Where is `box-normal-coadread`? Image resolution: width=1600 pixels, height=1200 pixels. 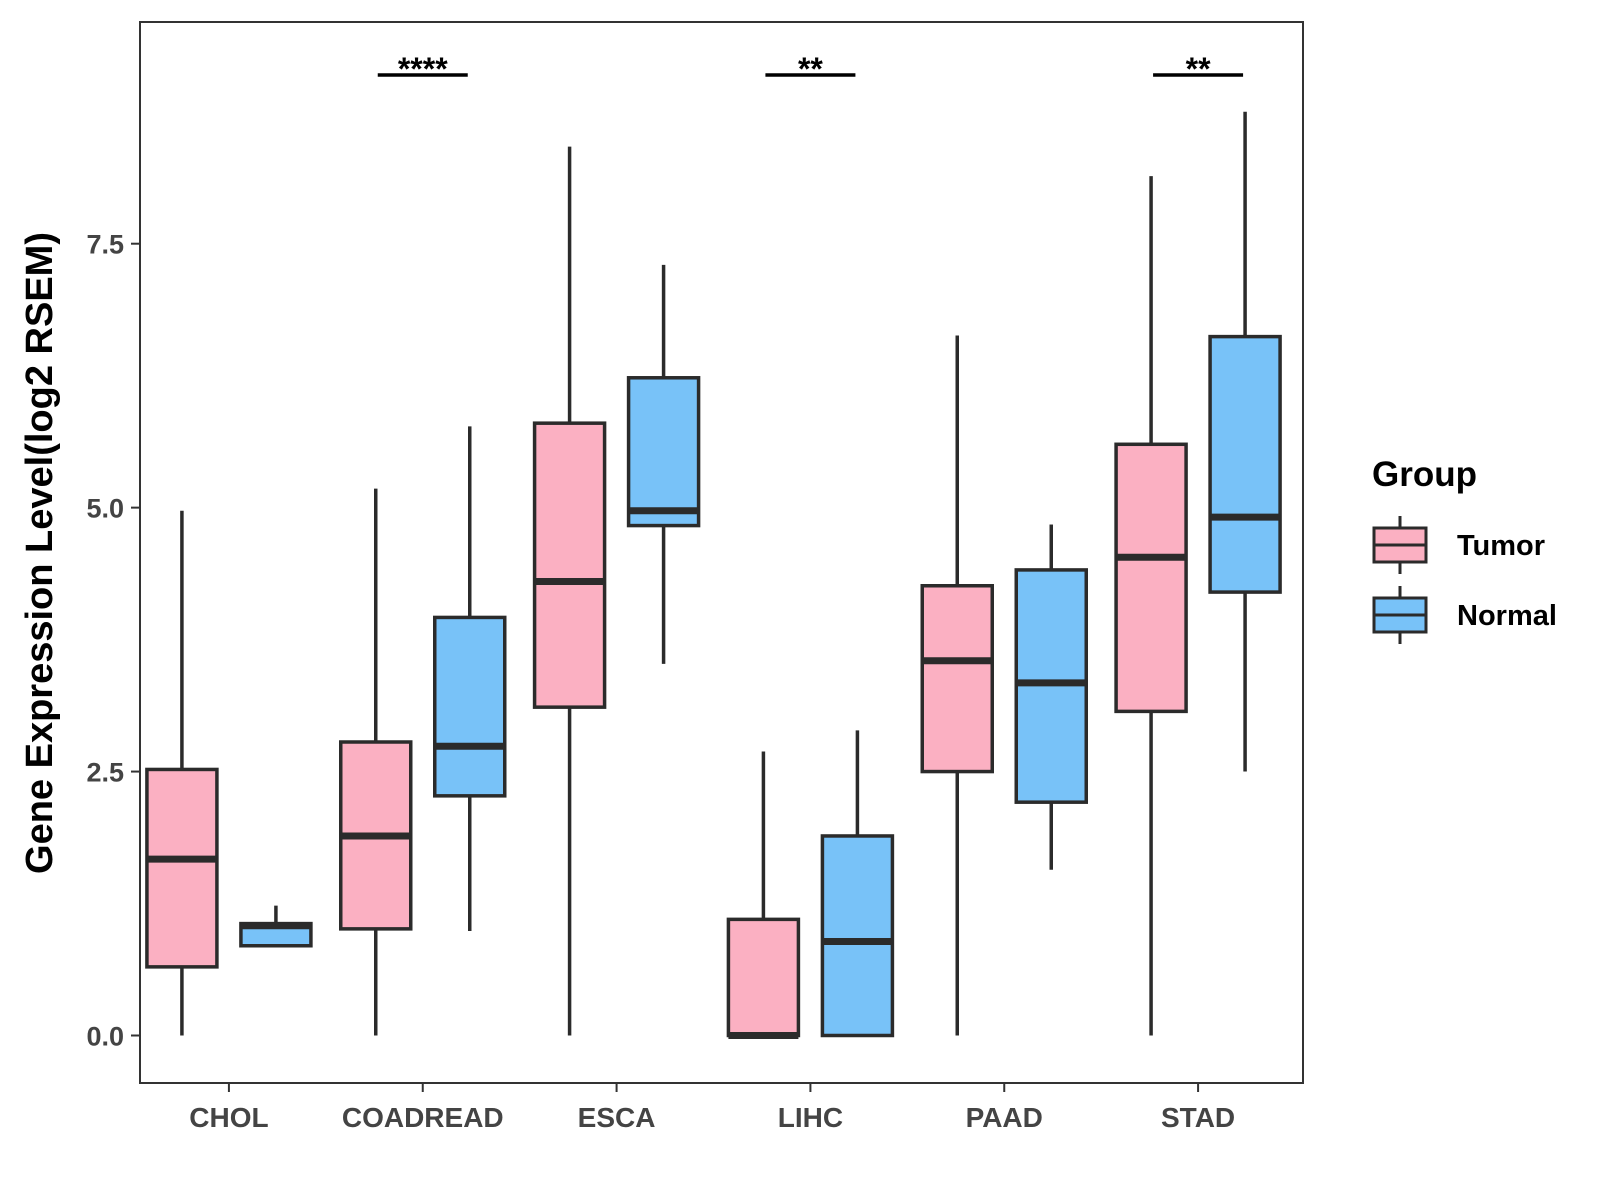 box-normal-coadread is located at coordinates (470, 678).